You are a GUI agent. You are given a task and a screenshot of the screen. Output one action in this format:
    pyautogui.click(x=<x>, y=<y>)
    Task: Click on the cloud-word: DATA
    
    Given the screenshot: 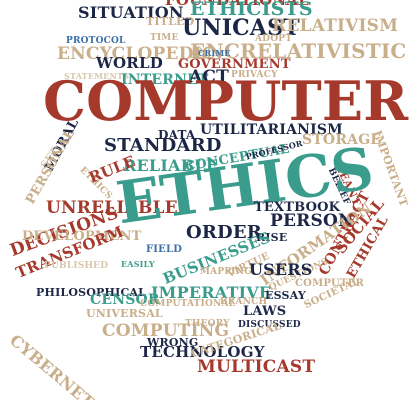 What is the action you would take?
    pyautogui.click(x=177, y=135)
    